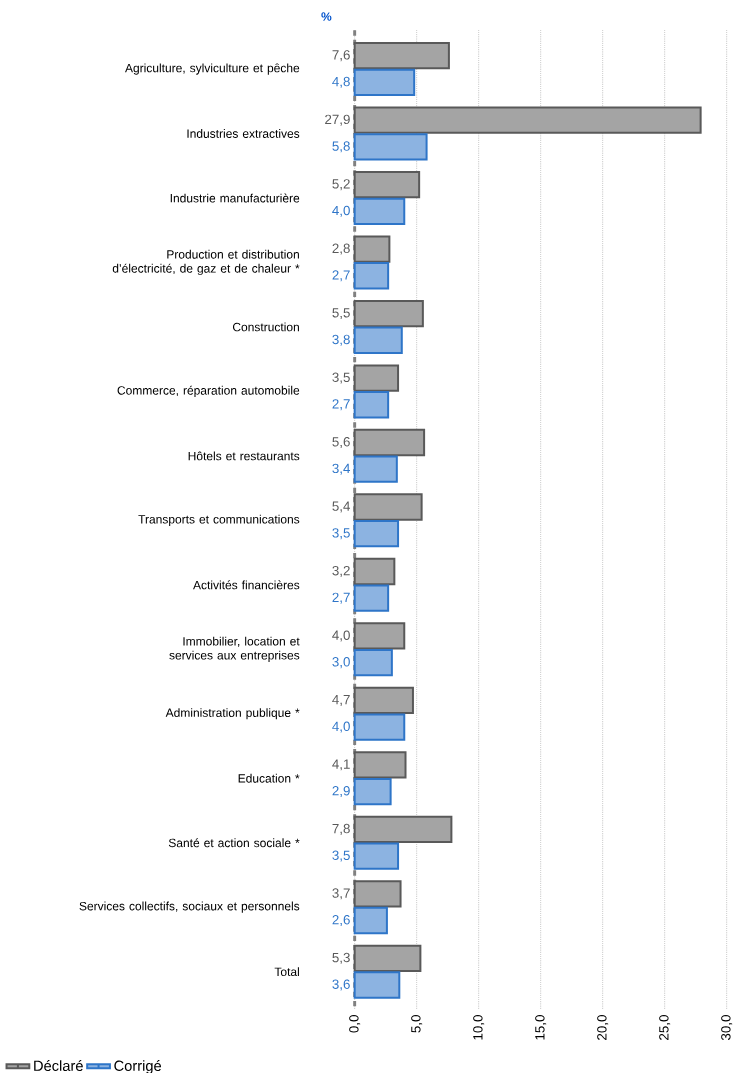 The height and width of the screenshot is (1073, 736). Describe the element at coordinates (603, 1027) in the screenshot. I see `x-tick-label: 20,0` at that location.